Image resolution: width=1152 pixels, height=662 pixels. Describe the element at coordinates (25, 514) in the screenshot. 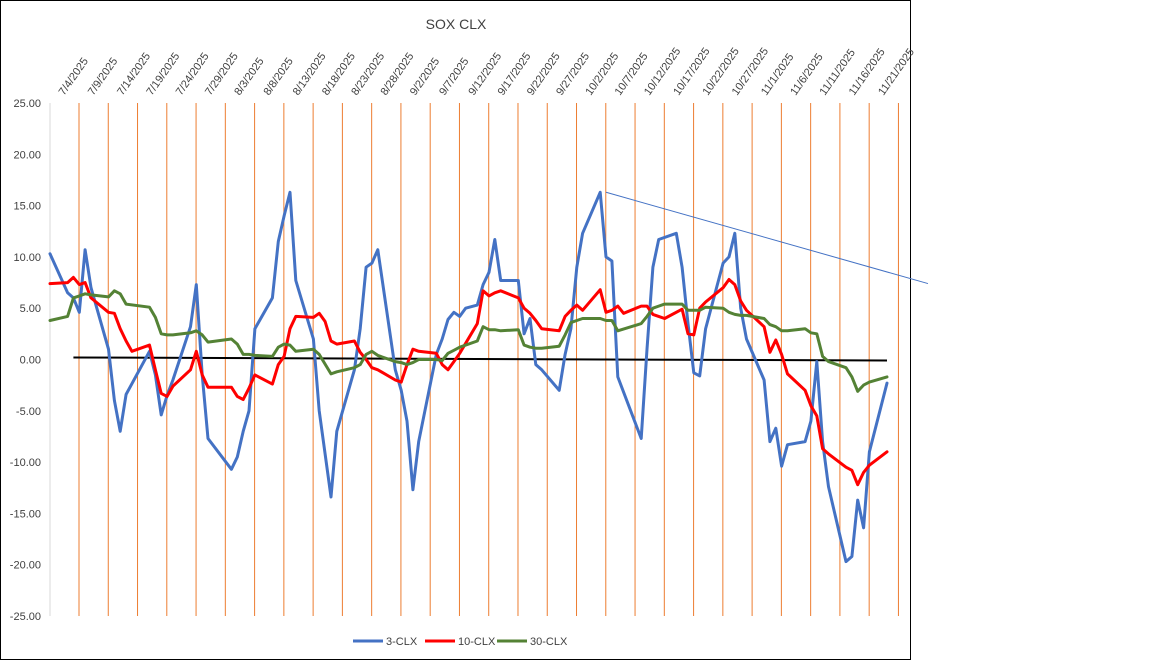

I see `y-tick-label: -15.00` at that location.